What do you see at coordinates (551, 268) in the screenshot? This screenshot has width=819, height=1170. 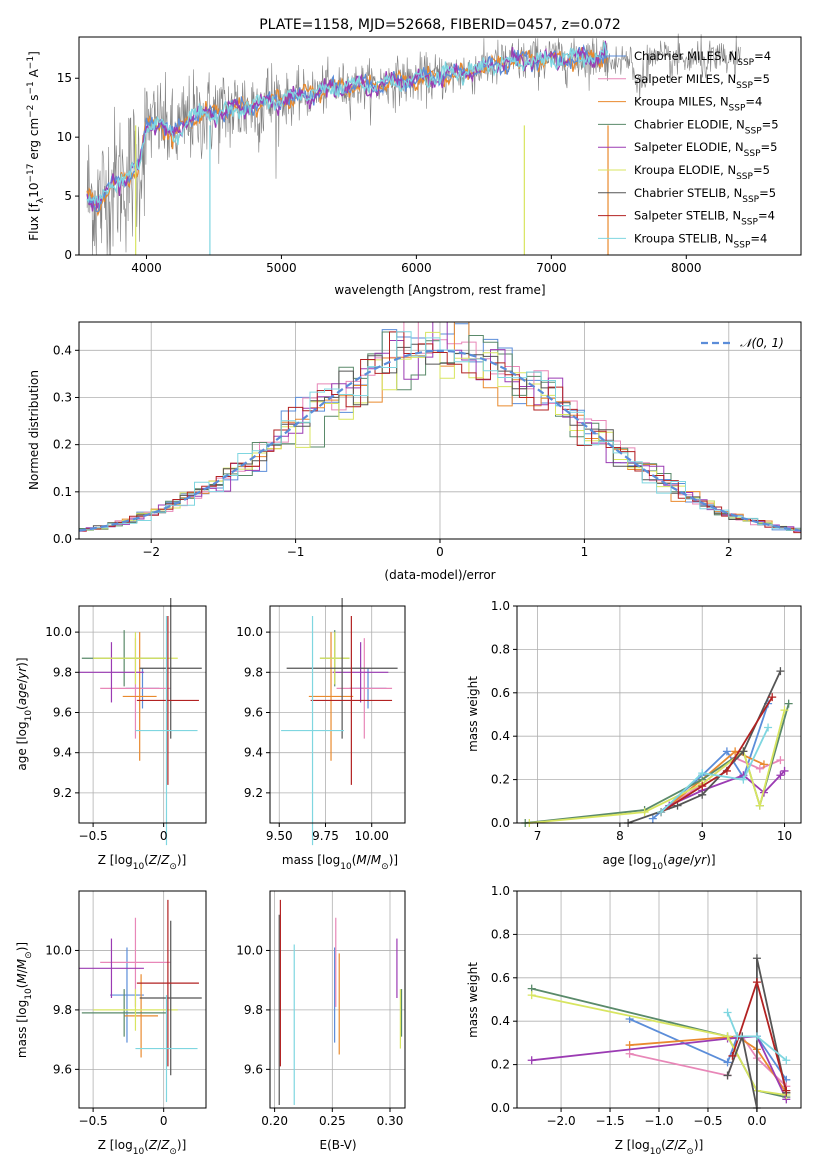 I see `x-tick-label: 7000` at bounding box center [551, 268].